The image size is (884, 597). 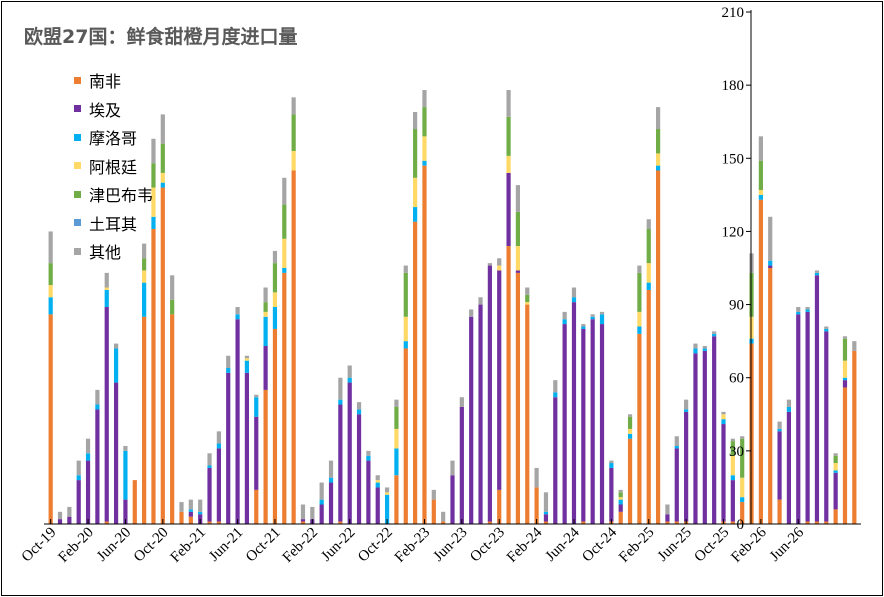 I want to click on legend-item: 津巴布韦, so click(x=113, y=194).